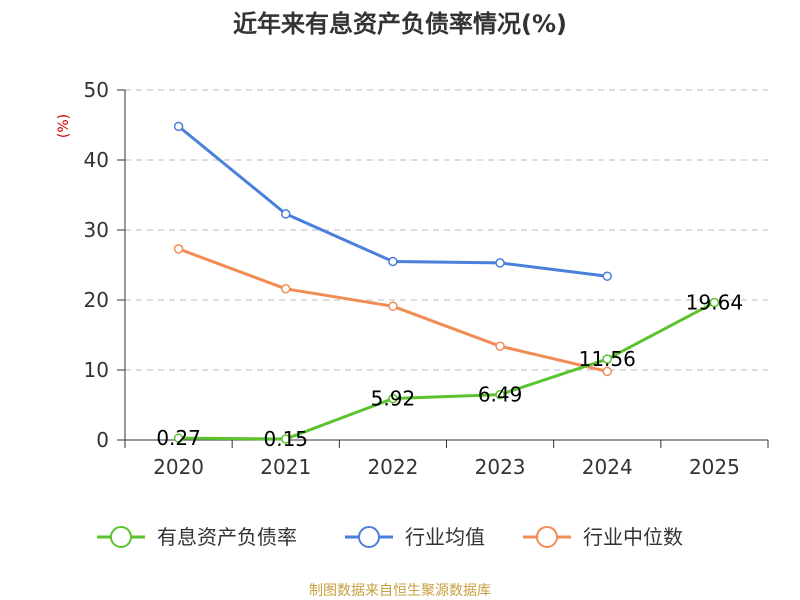 The image size is (800, 600). Describe the element at coordinates (178, 467) in the screenshot. I see `x-tick-label: 2020` at that location.